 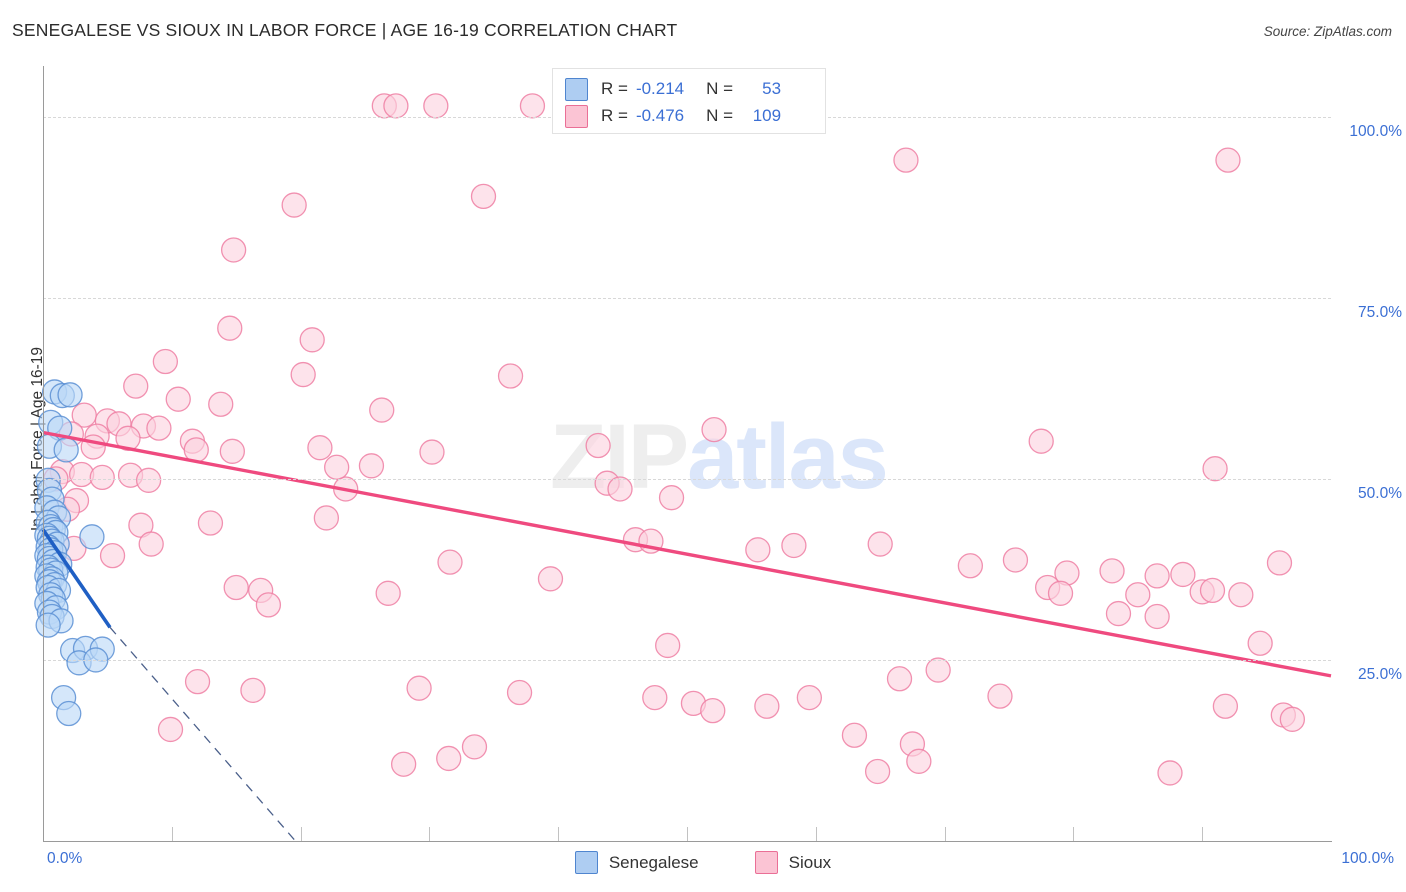 I want to click on legend-item-senegalese: Senegalese, so click(x=636, y=862).